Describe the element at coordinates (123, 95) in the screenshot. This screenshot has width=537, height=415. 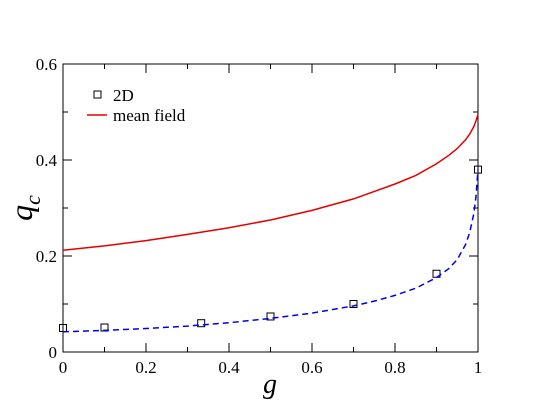
I see `legend-label: 2D` at that location.